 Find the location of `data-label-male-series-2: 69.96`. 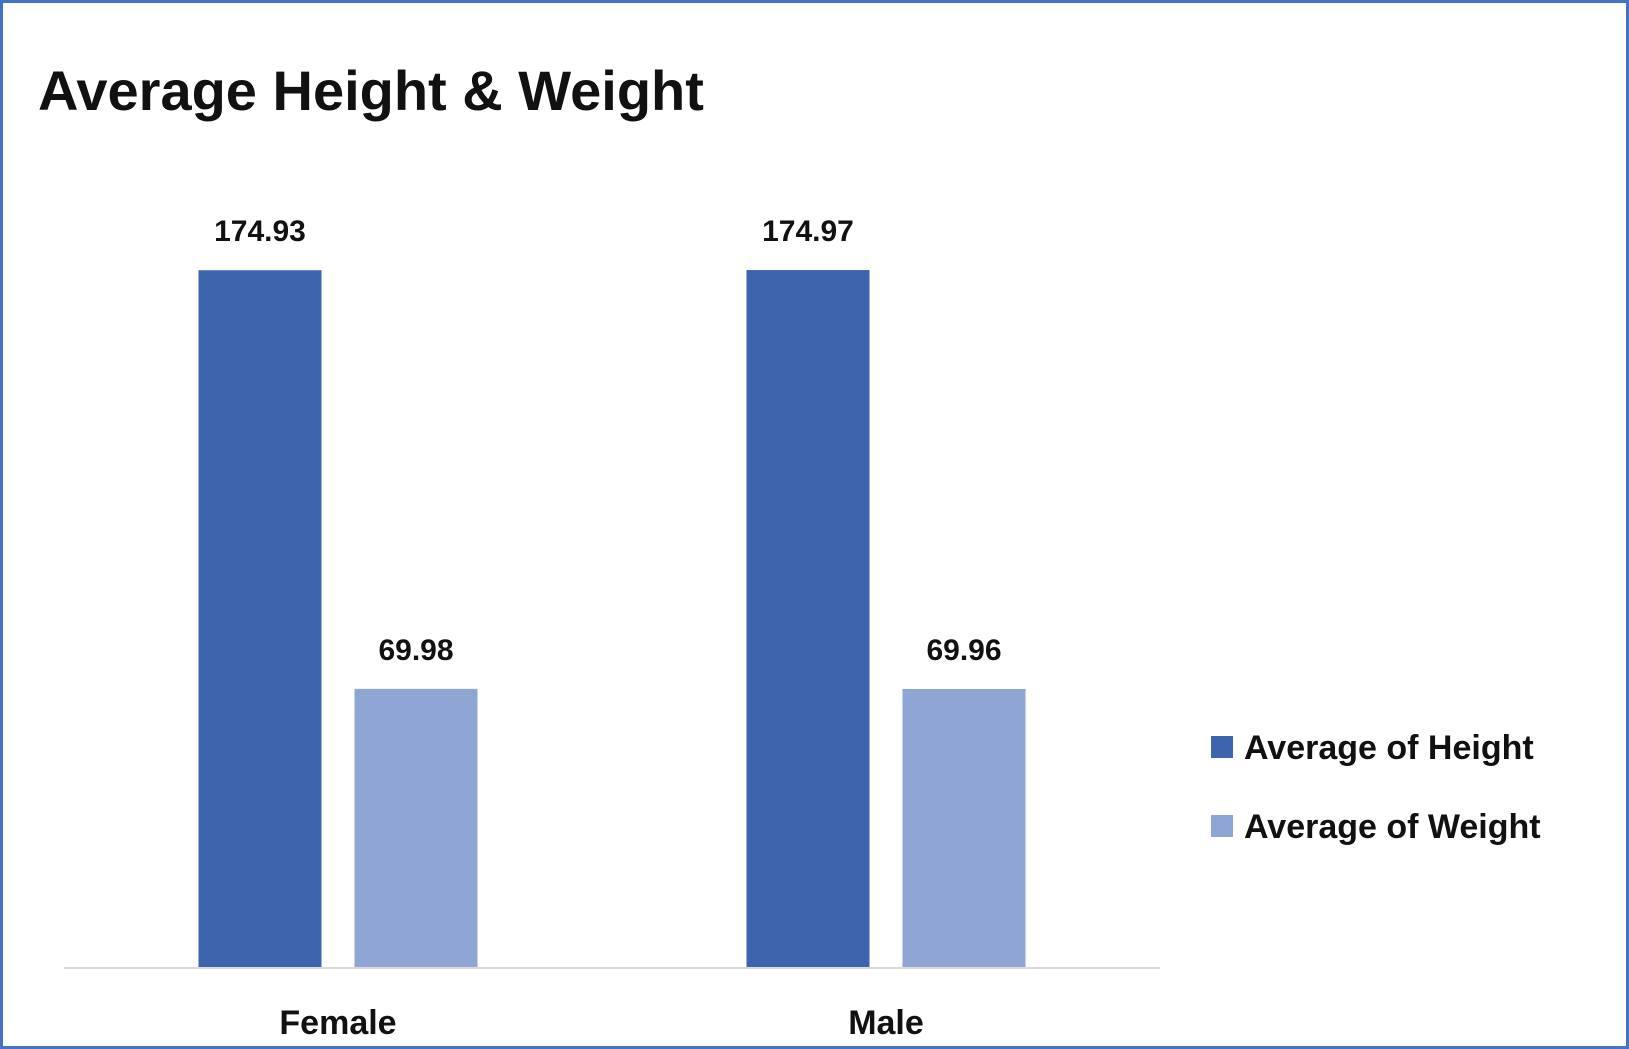

data-label-male-series-2: 69.96 is located at coordinates (963, 650).